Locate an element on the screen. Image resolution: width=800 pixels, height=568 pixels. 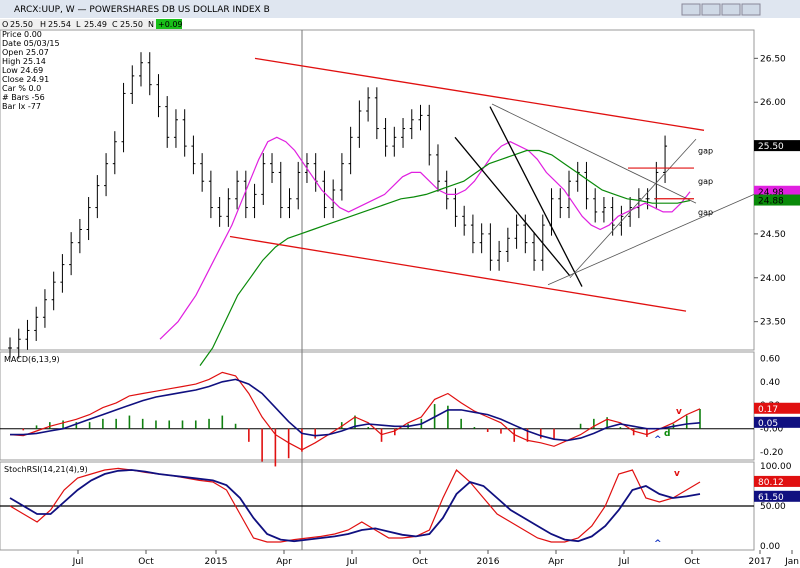
value-tag-label: 24.98 is located at coordinates (771, 193).